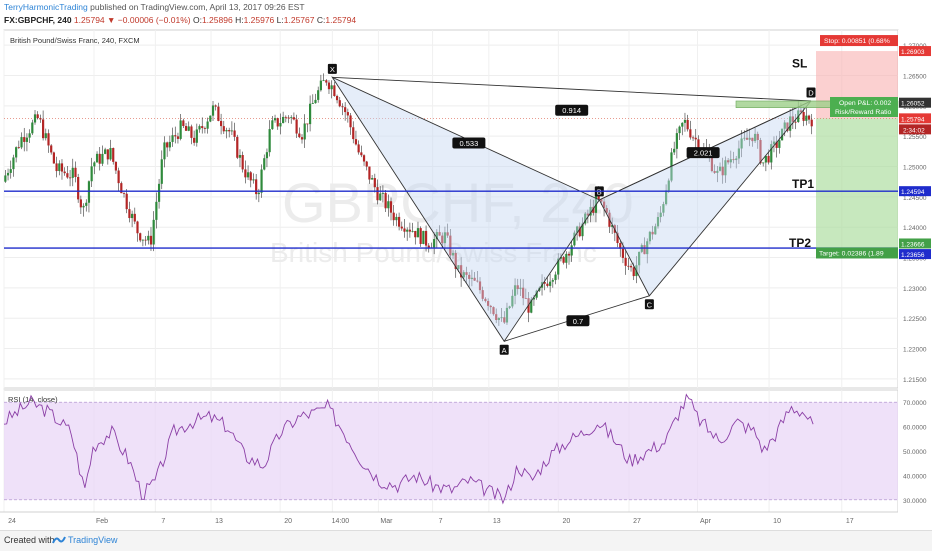 Image resolution: width=932 pixels, height=551 pixels. Describe the element at coordinates (46, 7) in the screenshot. I see `author-link: TerryHarmonicTrading` at that location.